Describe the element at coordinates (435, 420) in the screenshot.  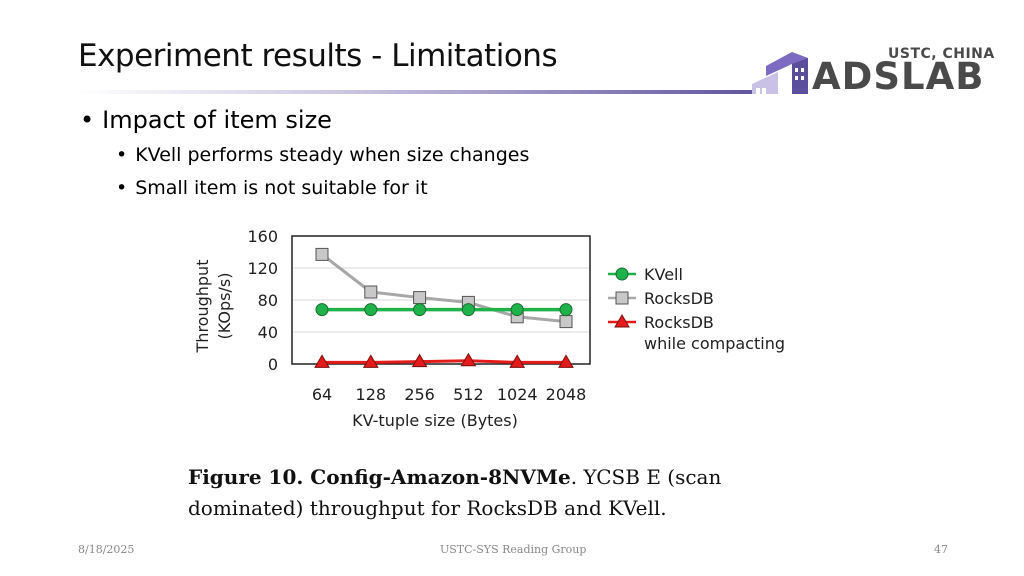
I see `x-axis-label: KV-tuple size (Bytes)` at that location.